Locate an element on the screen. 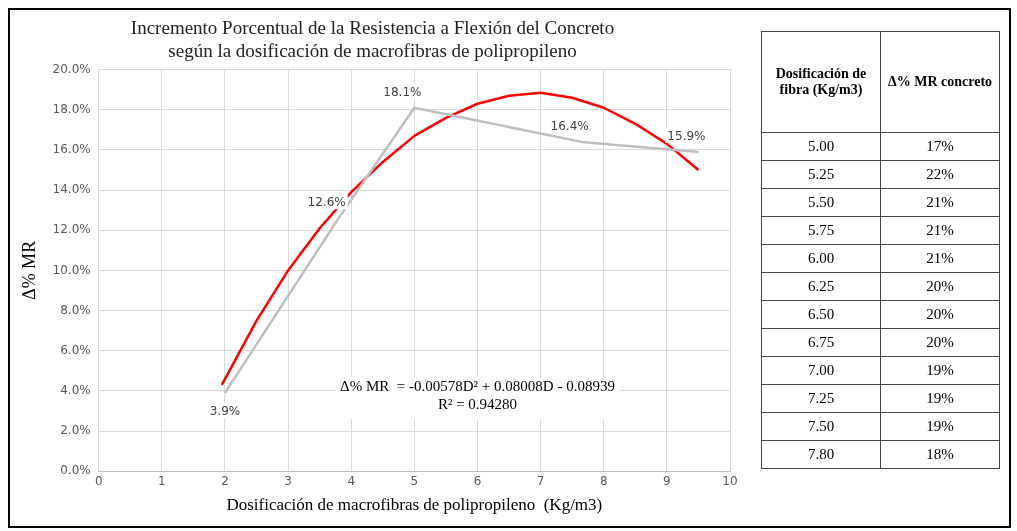  annotation: Δ% MR = -0.00578D² + 0.08008D - 0.08939 is located at coordinates (477, 385).